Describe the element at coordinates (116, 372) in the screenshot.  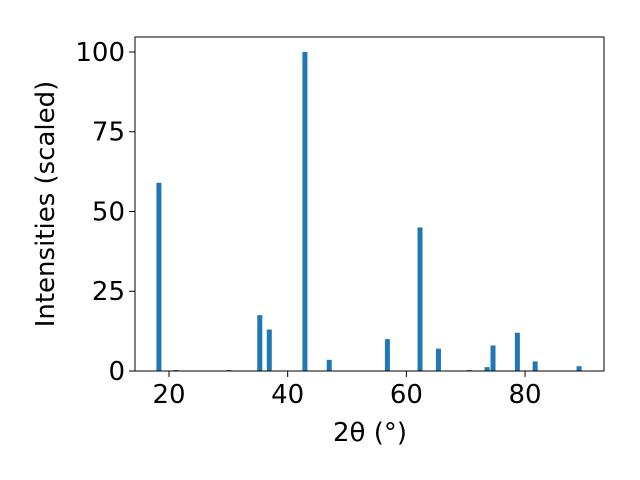
I see `y-tick-label: 0` at that location.